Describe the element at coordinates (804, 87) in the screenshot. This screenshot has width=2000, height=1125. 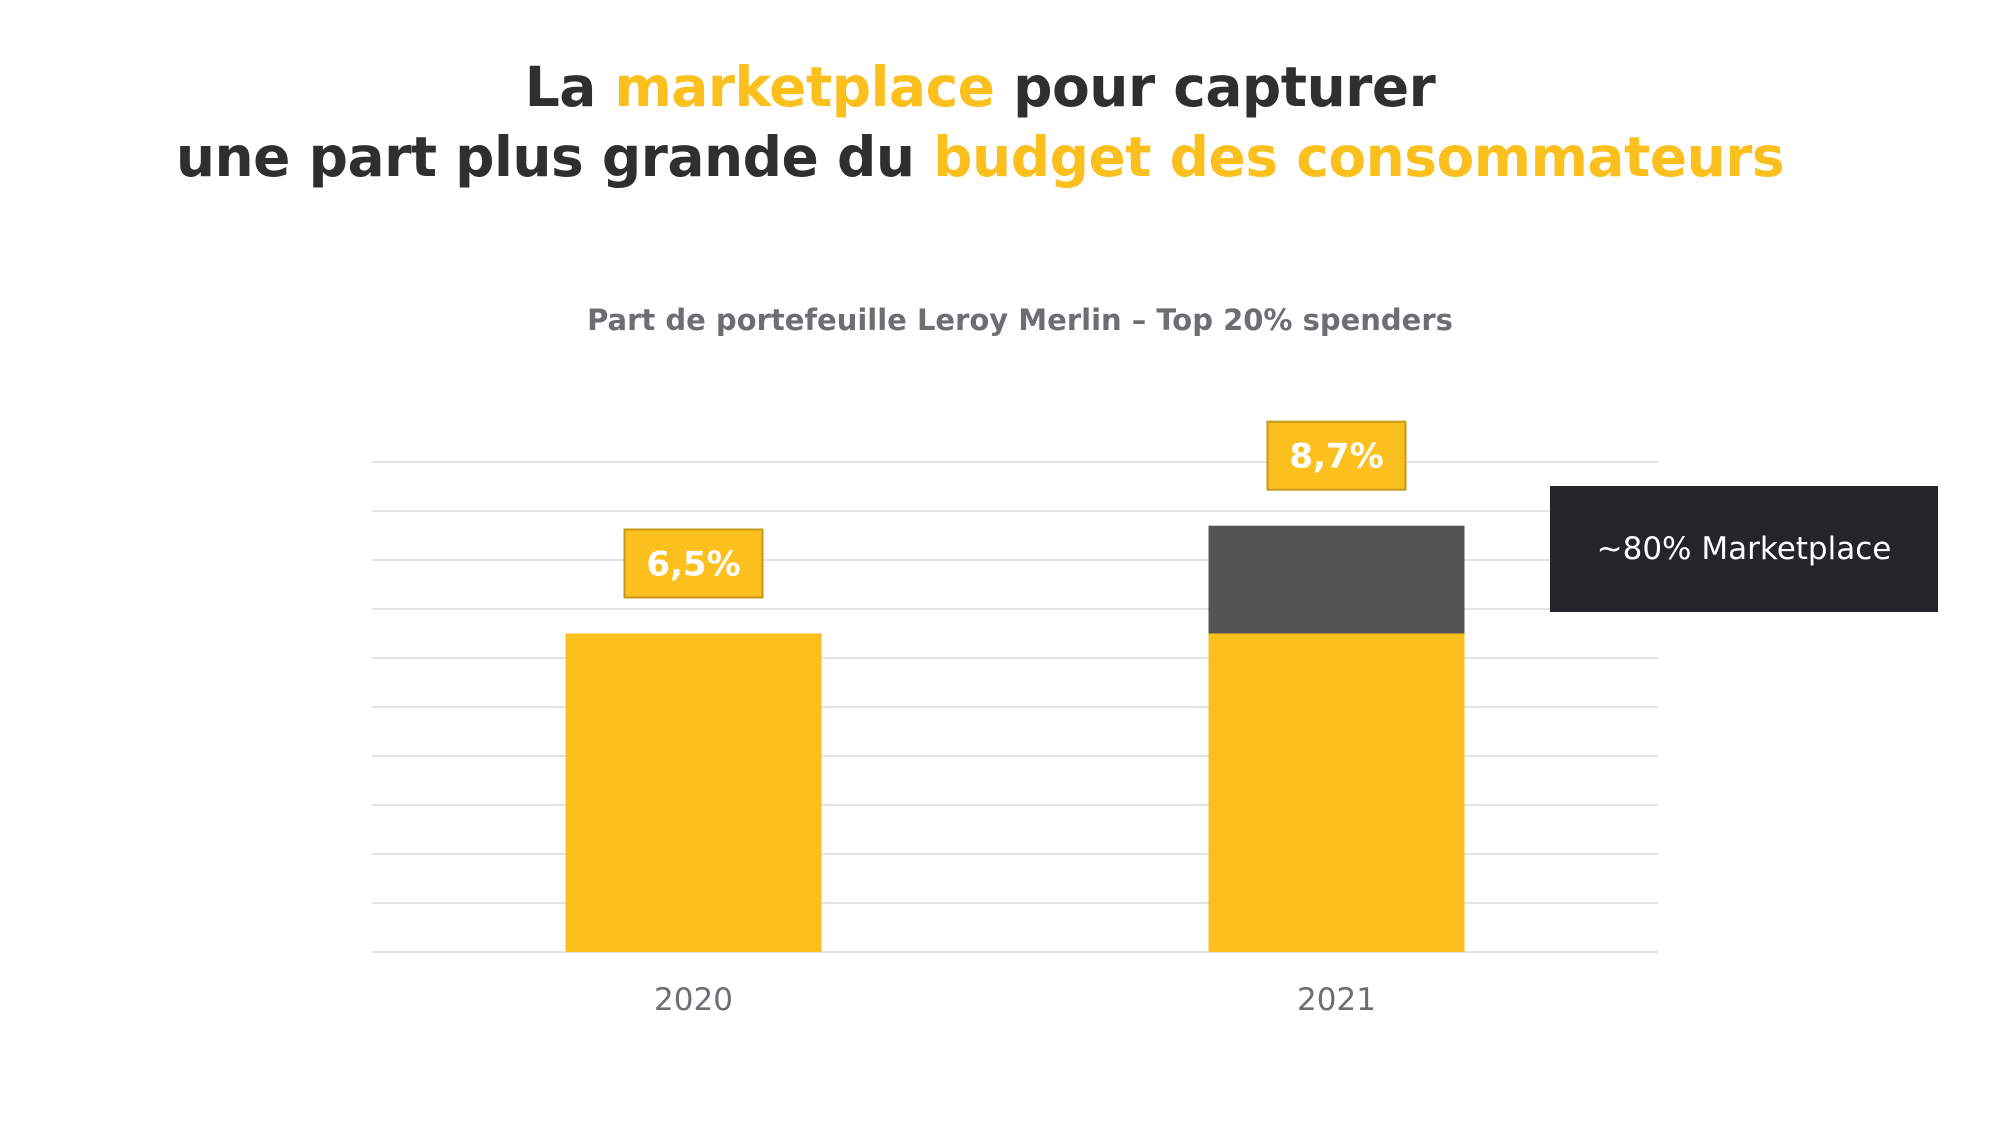
I see `title-highlight: marketplace` at that location.